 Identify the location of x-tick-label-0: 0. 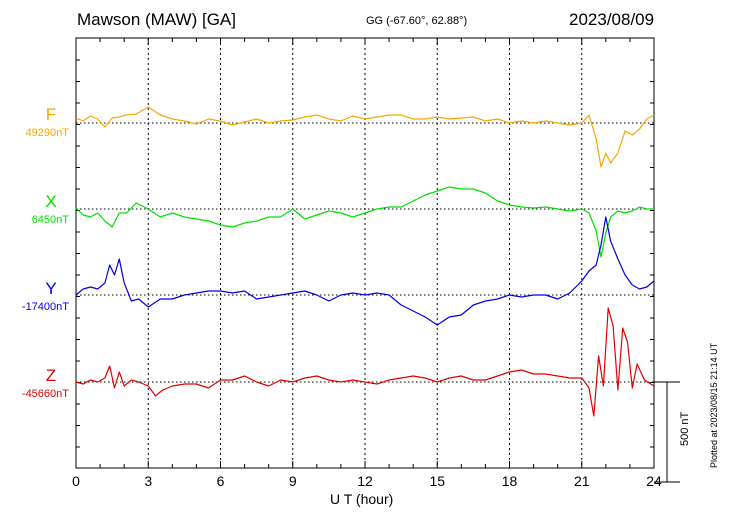
(76, 481).